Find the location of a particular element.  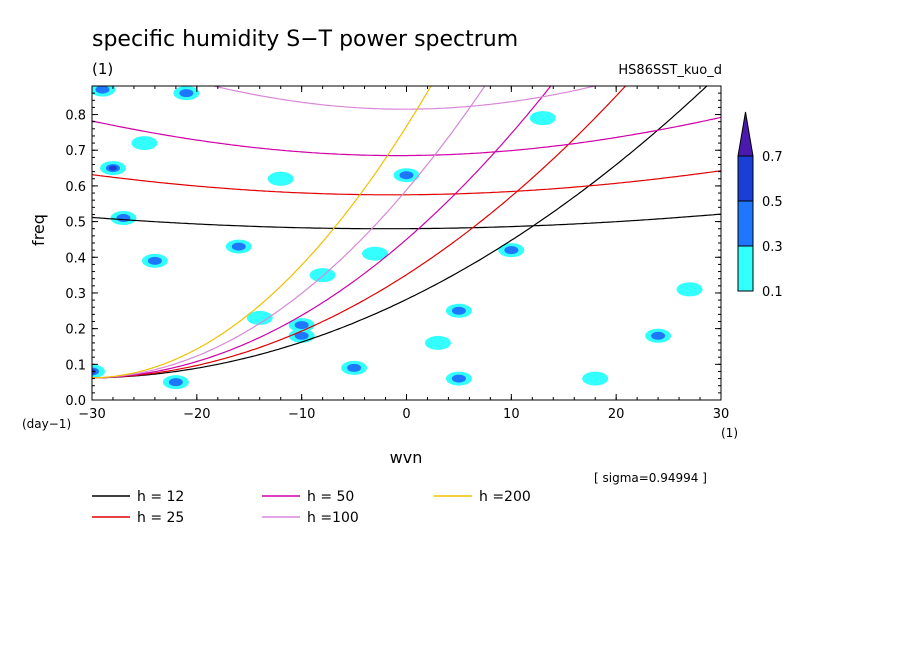

colorbar: 0.7 0.5 0.3 0.1 is located at coordinates (760, 205).